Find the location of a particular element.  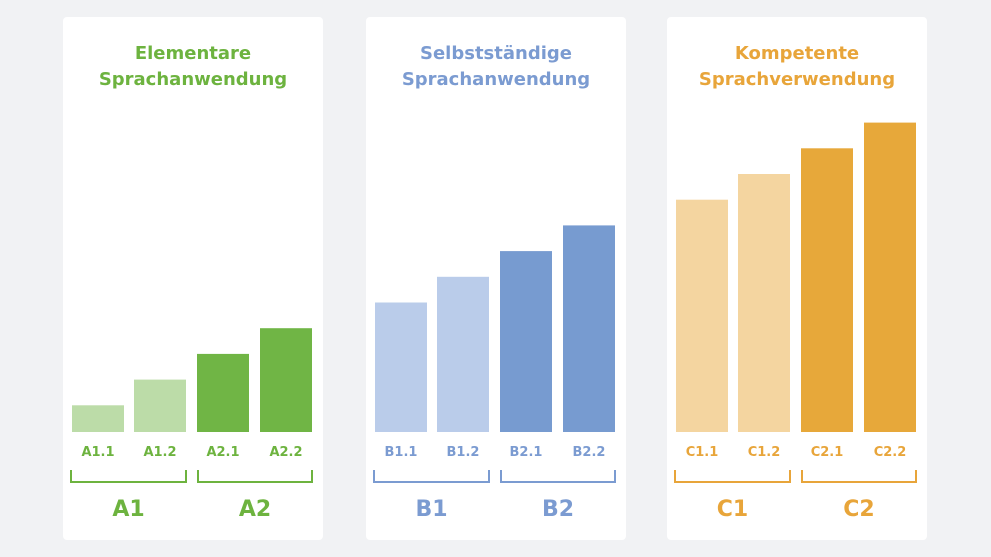

tick-label: A1.1 is located at coordinates (97, 452).